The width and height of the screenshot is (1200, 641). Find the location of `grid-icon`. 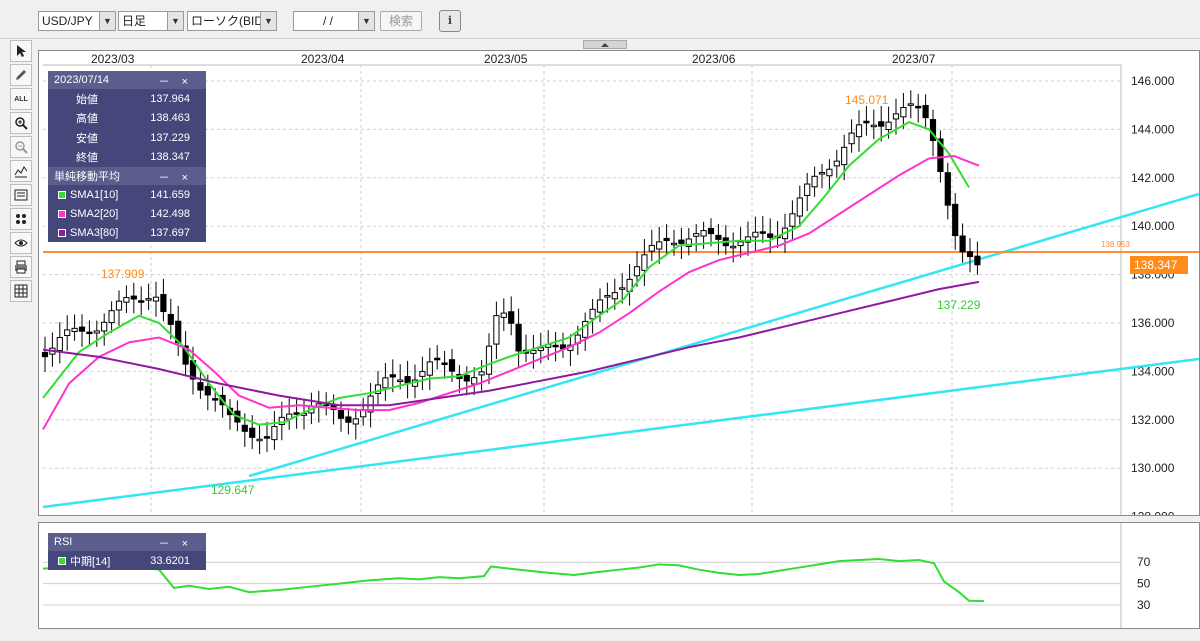

grid-icon is located at coordinates (21, 291).